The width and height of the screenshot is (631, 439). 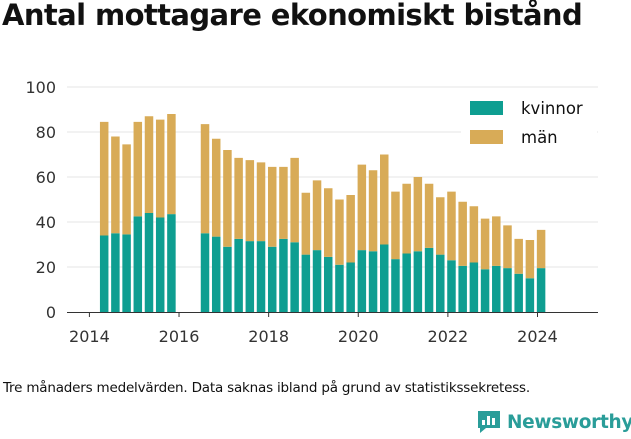 What do you see at coordinates (51, 312) in the screenshot?
I see `y-tick-label: 0` at bounding box center [51, 312].